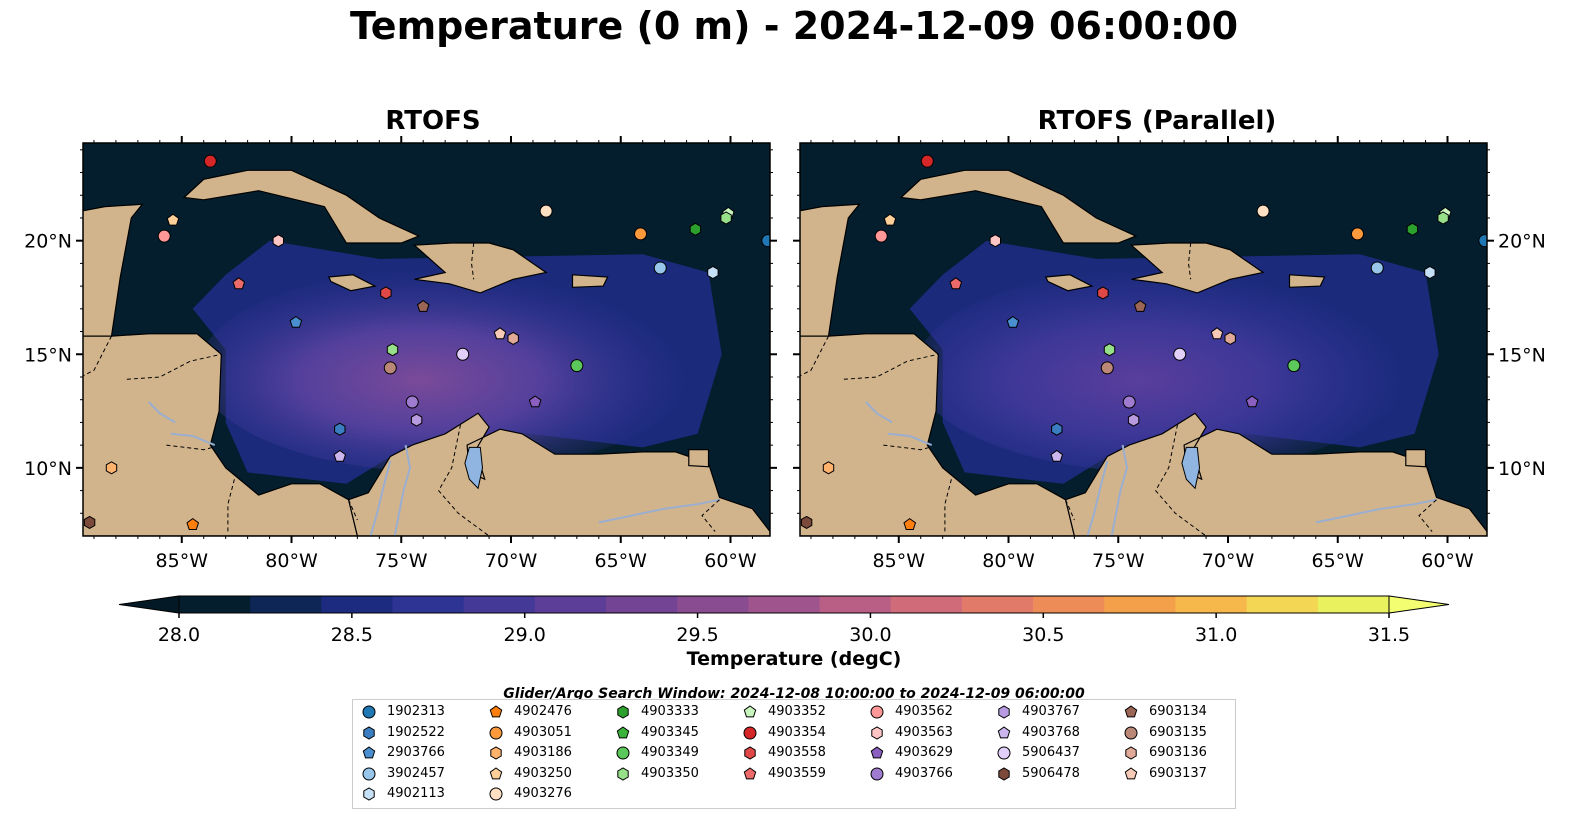 This screenshot has height=829, width=1588. I want to click on legend-item-1902522: 1902522, so click(403, 733).